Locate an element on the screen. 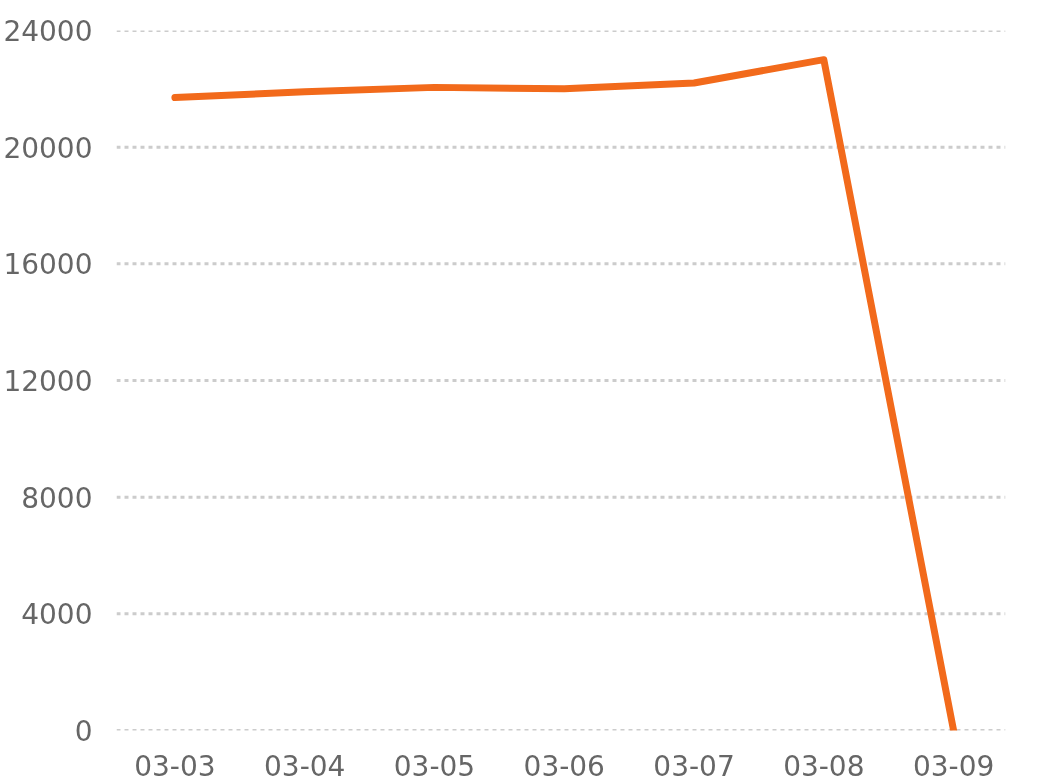 The height and width of the screenshot is (783, 1039). x-tick-label: 03-06 is located at coordinates (564, 766).